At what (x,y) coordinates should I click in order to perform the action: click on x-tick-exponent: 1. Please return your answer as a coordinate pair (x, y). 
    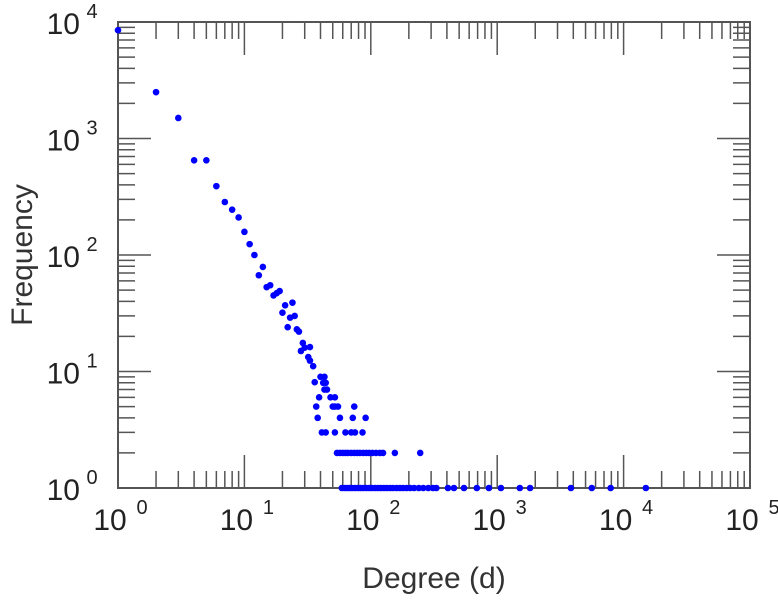
    Looking at the image, I should click on (268, 508).